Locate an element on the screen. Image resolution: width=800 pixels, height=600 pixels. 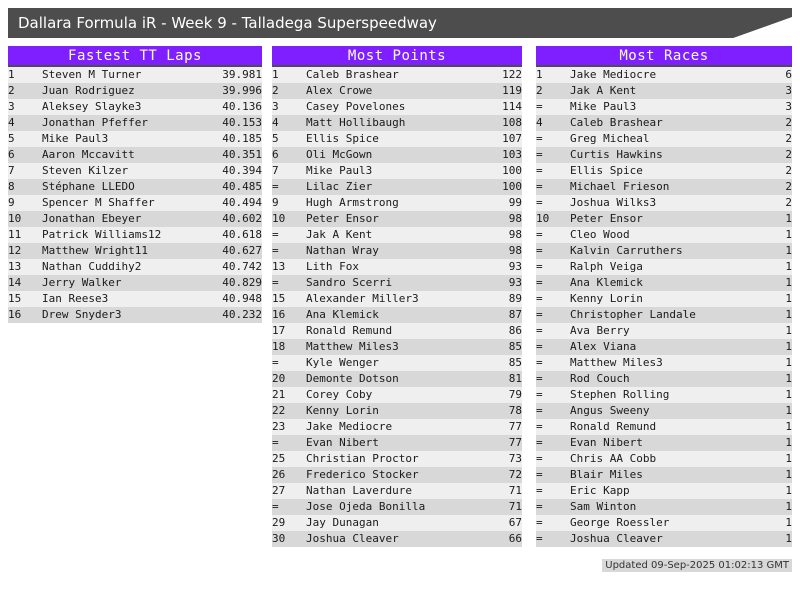
row-value: 100 is located at coordinates (512, 186).